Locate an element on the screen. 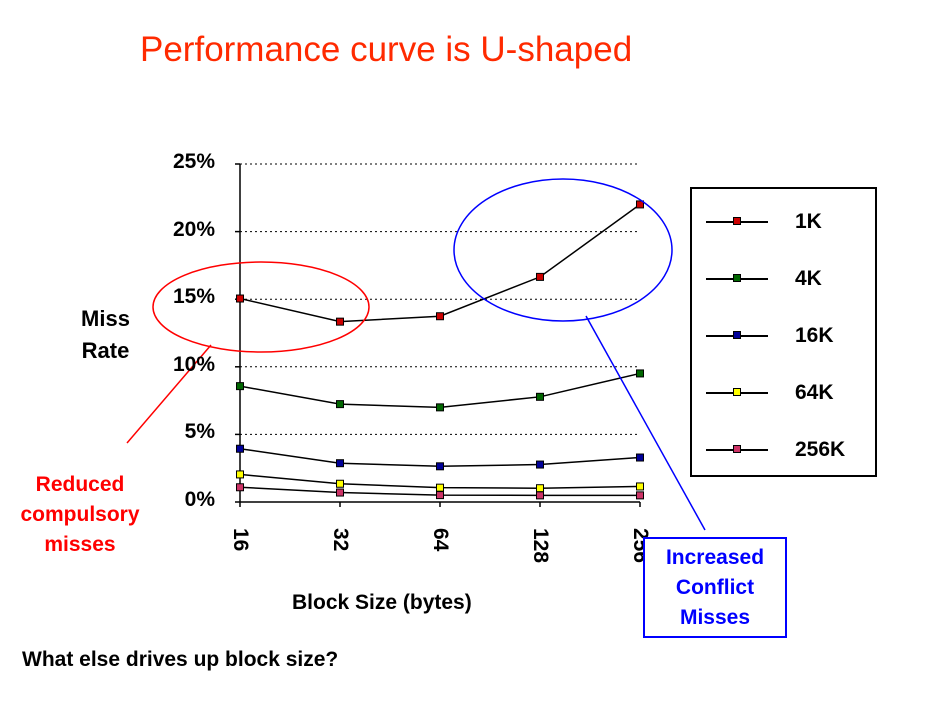 This screenshot has width=940, height=706. callout-line: Misses is located at coordinates (715, 617).